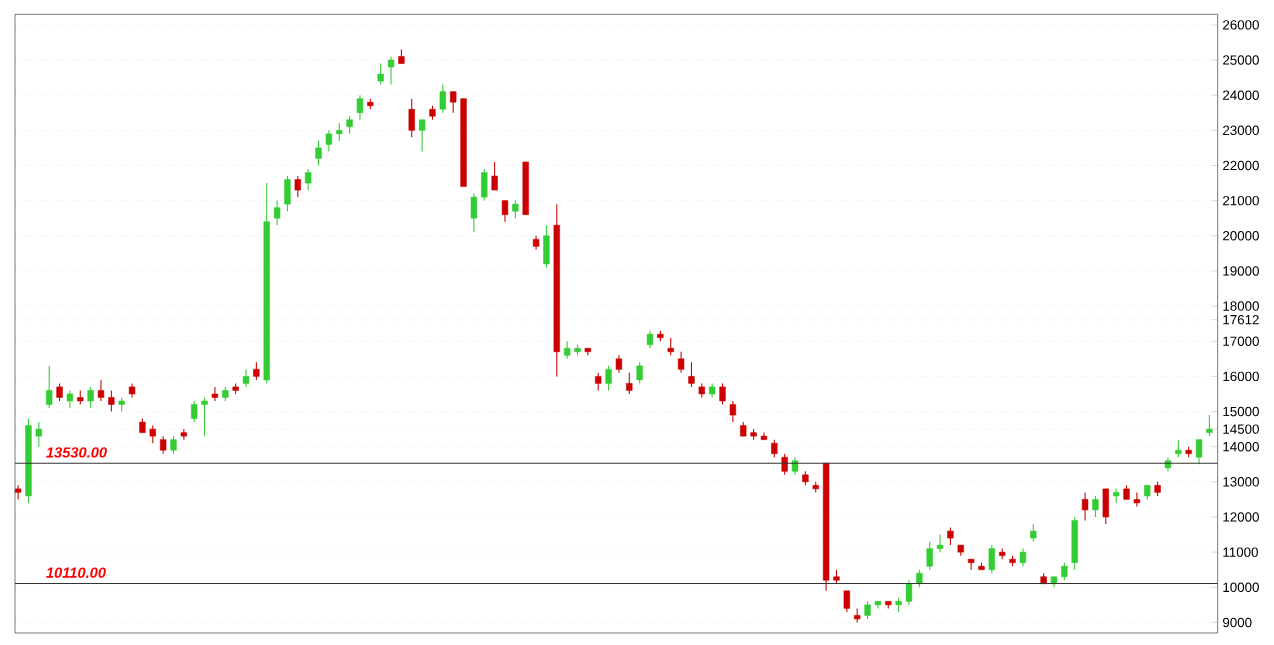  I want to click on y-tick-label: 9000, so click(1237, 622).